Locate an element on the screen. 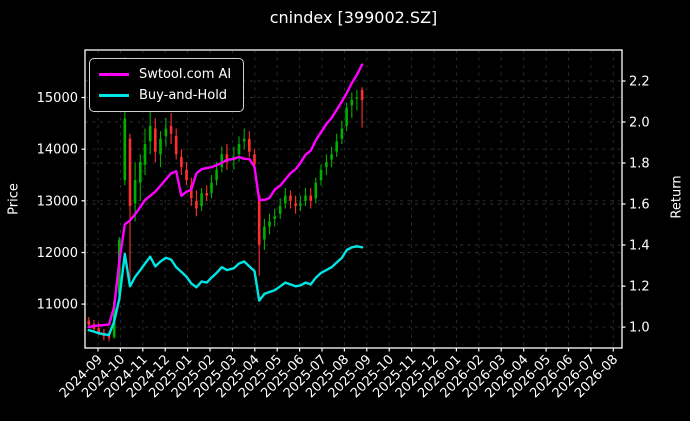 Image resolution: width=690 pixels, height=421 pixels. bh-line-swatch is located at coordinates (114, 95).